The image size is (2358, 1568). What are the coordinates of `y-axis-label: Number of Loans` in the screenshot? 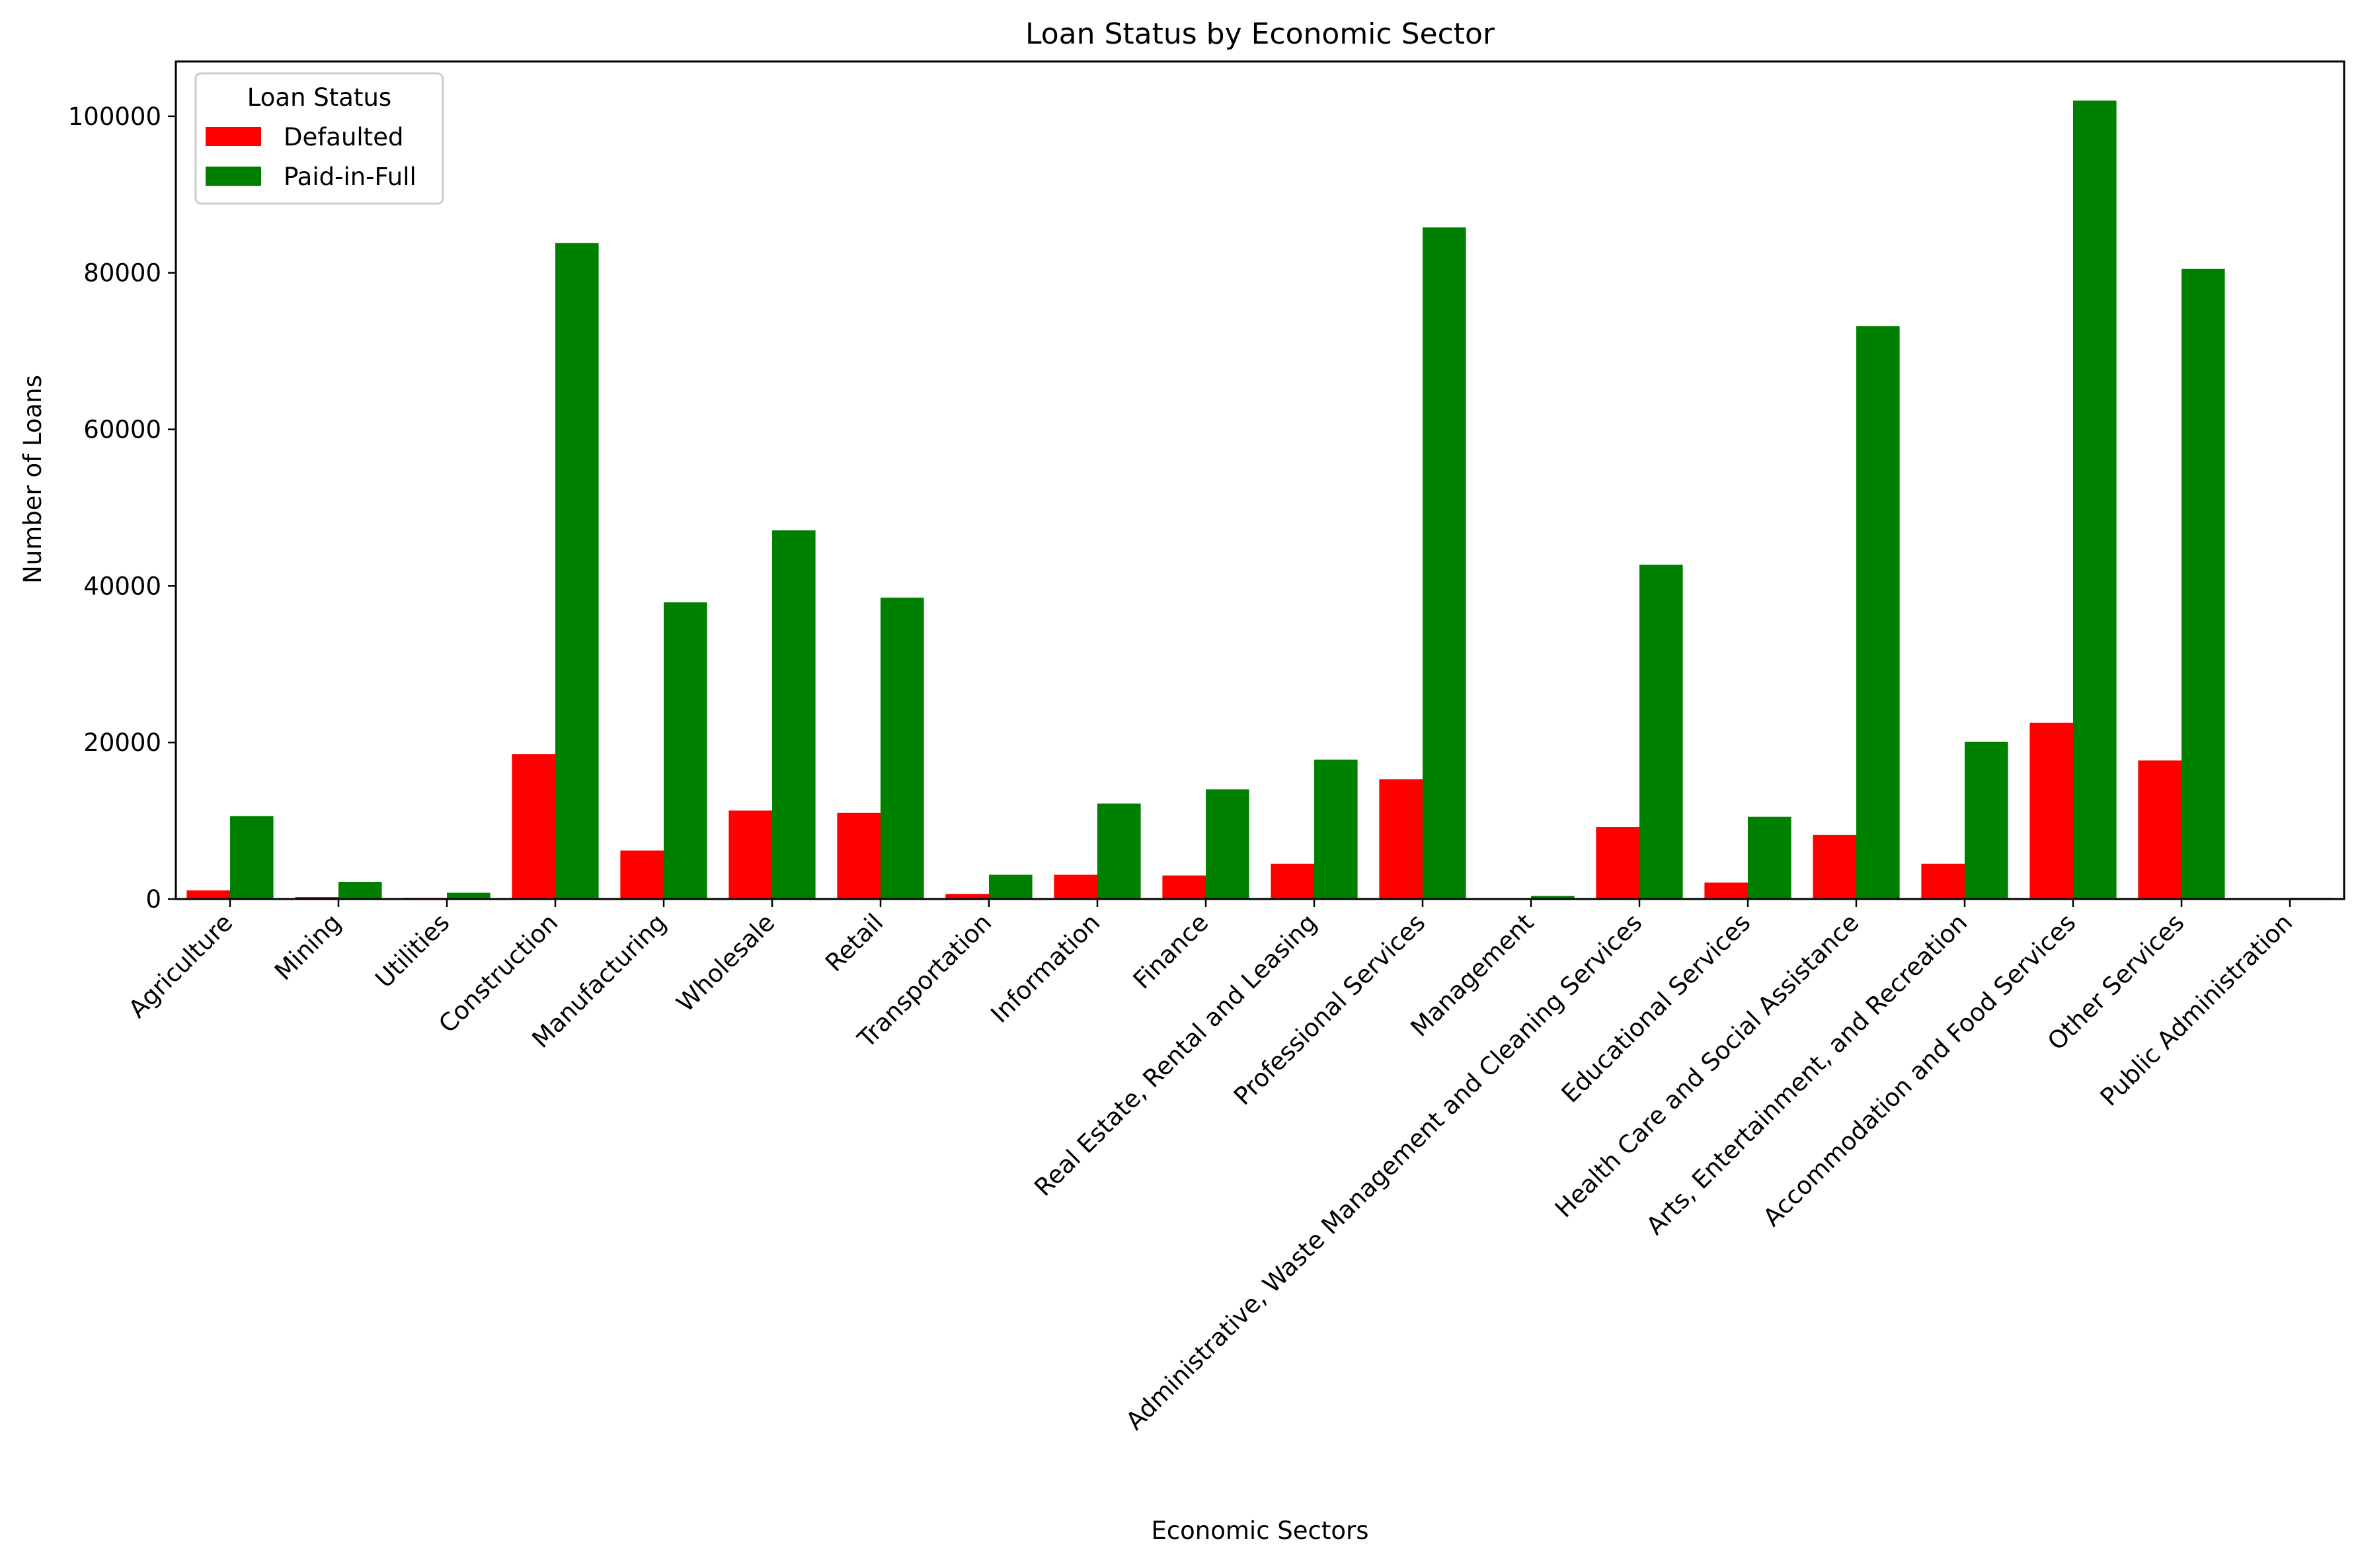 It's located at (33, 479).